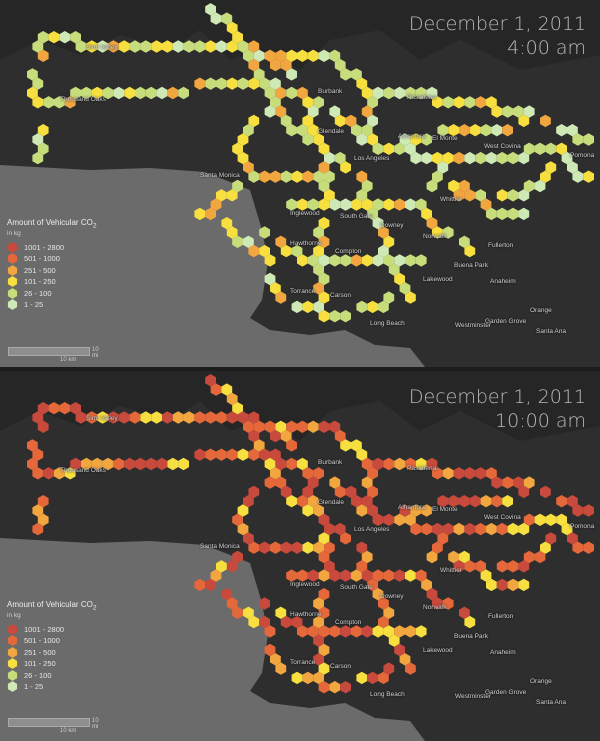 The width and height of the screenshot is (600, 741). I want to click on legend-item: 101 - 250, so click(52, 664).